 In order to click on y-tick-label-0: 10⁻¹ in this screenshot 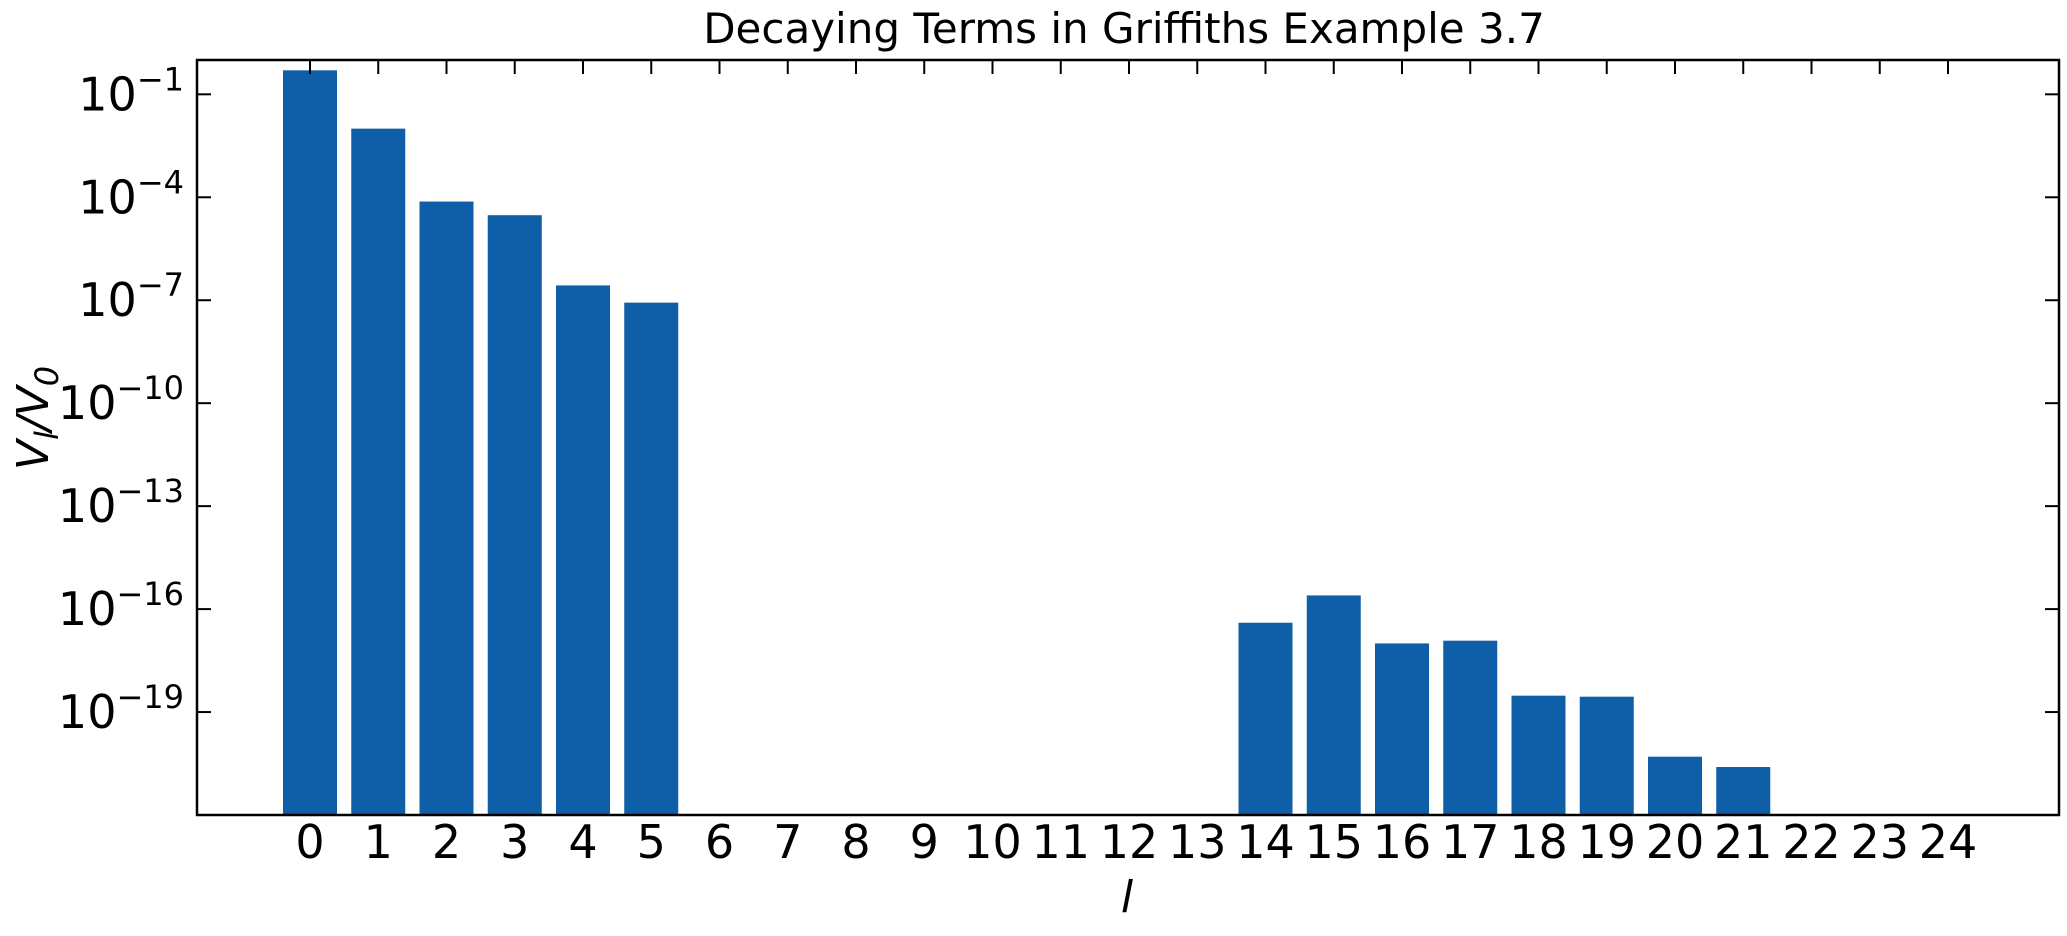, I will do `click(131, 90)`.